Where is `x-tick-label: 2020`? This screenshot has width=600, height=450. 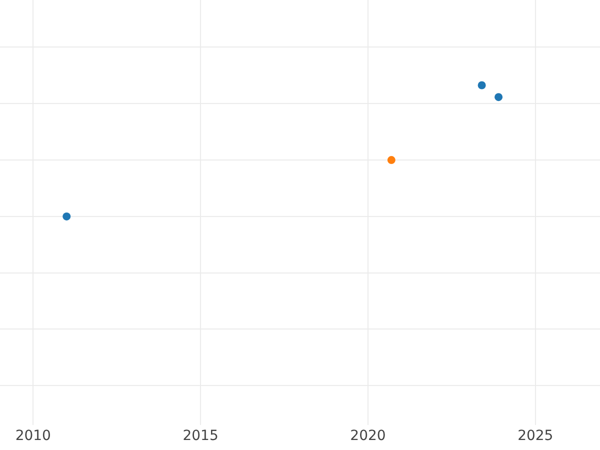 x-tick-label: 2020 is located at coordinates (368, 436).